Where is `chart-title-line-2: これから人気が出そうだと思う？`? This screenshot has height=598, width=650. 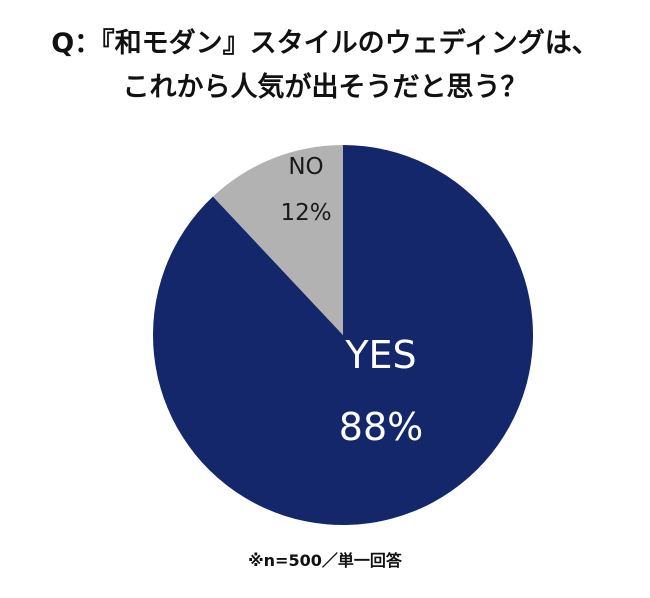 chart-title-line-2: これから人気が出そうだと思う？ is located at coordinates (325, 87).